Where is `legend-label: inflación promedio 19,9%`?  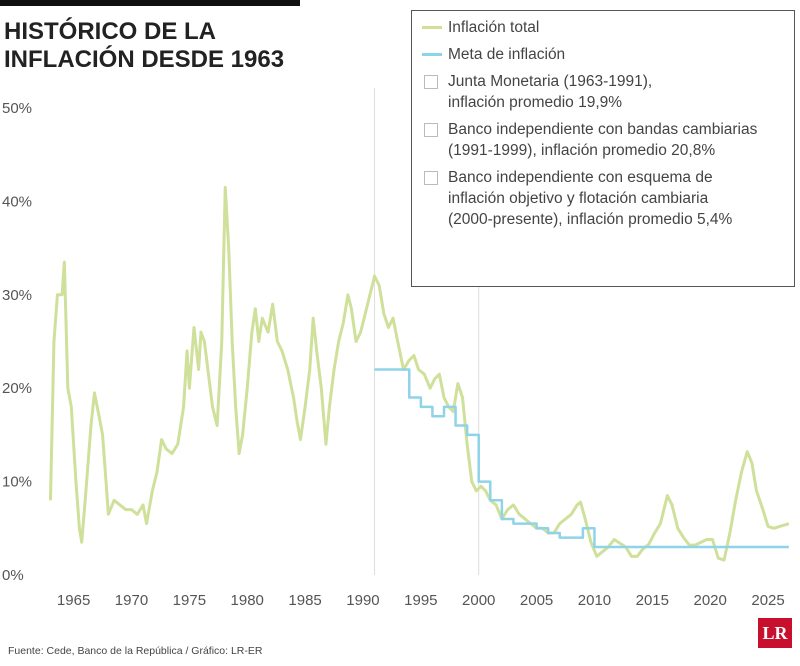 legend-label: inflación promedio 19,9% is located at coordinates (535, 102).